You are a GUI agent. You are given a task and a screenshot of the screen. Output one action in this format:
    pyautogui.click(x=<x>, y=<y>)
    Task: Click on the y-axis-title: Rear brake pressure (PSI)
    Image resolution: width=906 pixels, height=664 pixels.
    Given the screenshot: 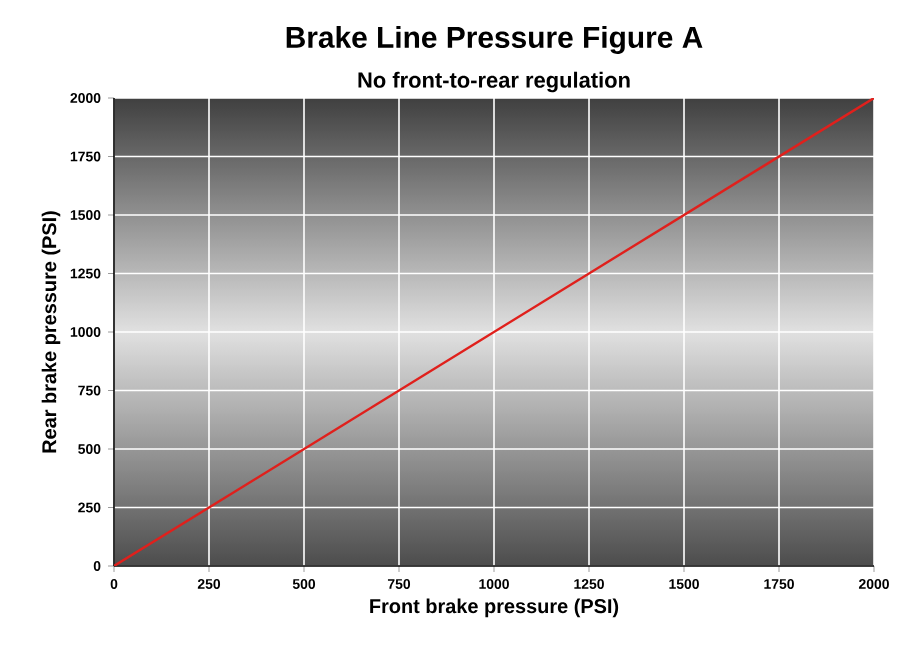 What is the action you would take?
    pyautogui.click(x=51, y=332)
    